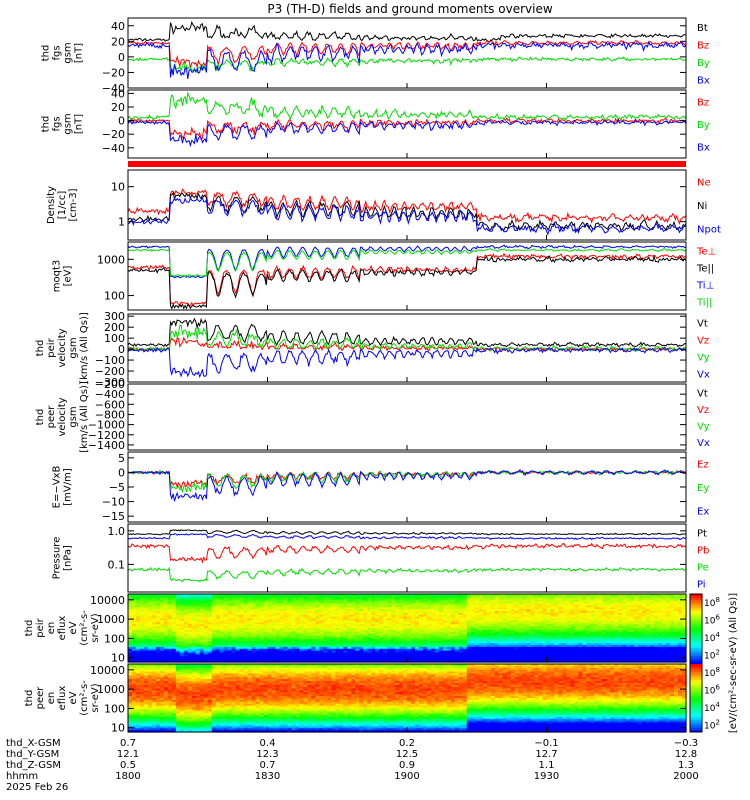 Image resolution: width=750 pixels, height=800 pixels. I want to click on legend-Te||: Te||, so click(705, 269).